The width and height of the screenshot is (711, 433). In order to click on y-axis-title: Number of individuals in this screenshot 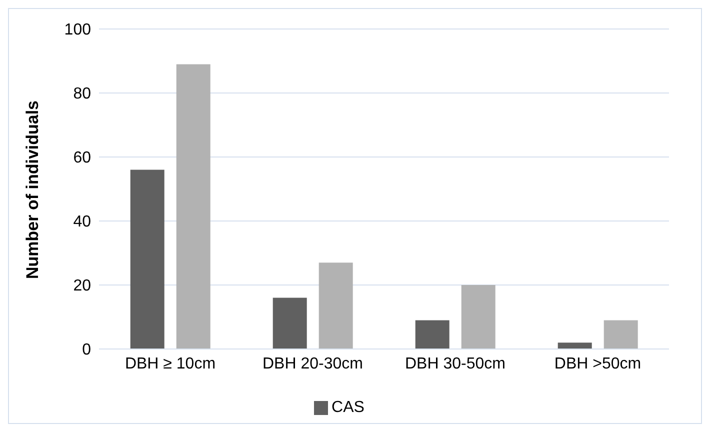, I will do `click(32, 189)`.